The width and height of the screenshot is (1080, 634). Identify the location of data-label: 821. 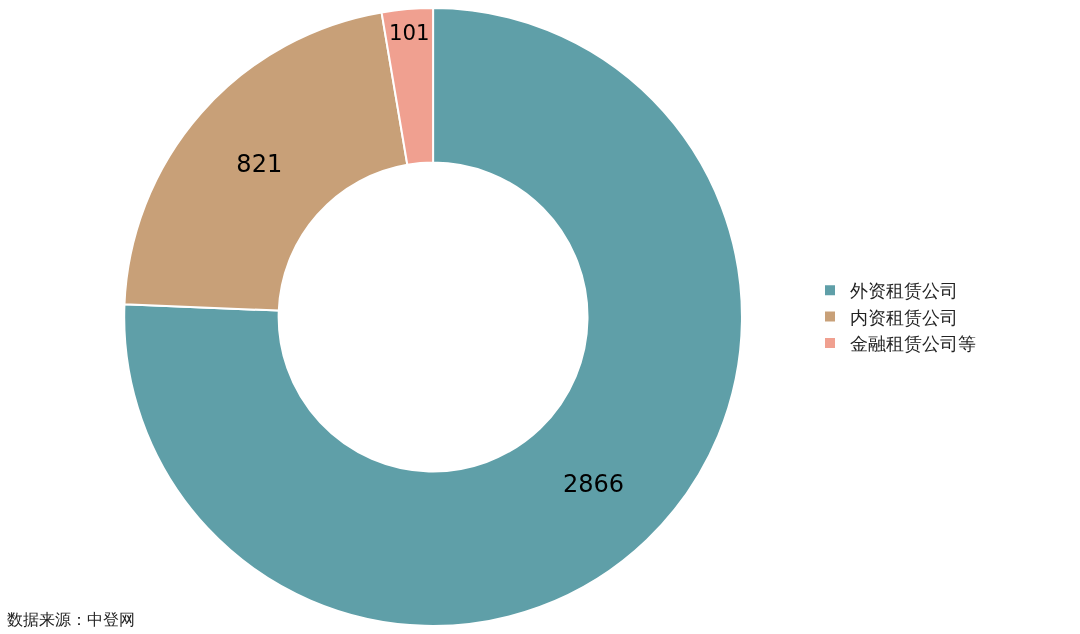
(259, 163).